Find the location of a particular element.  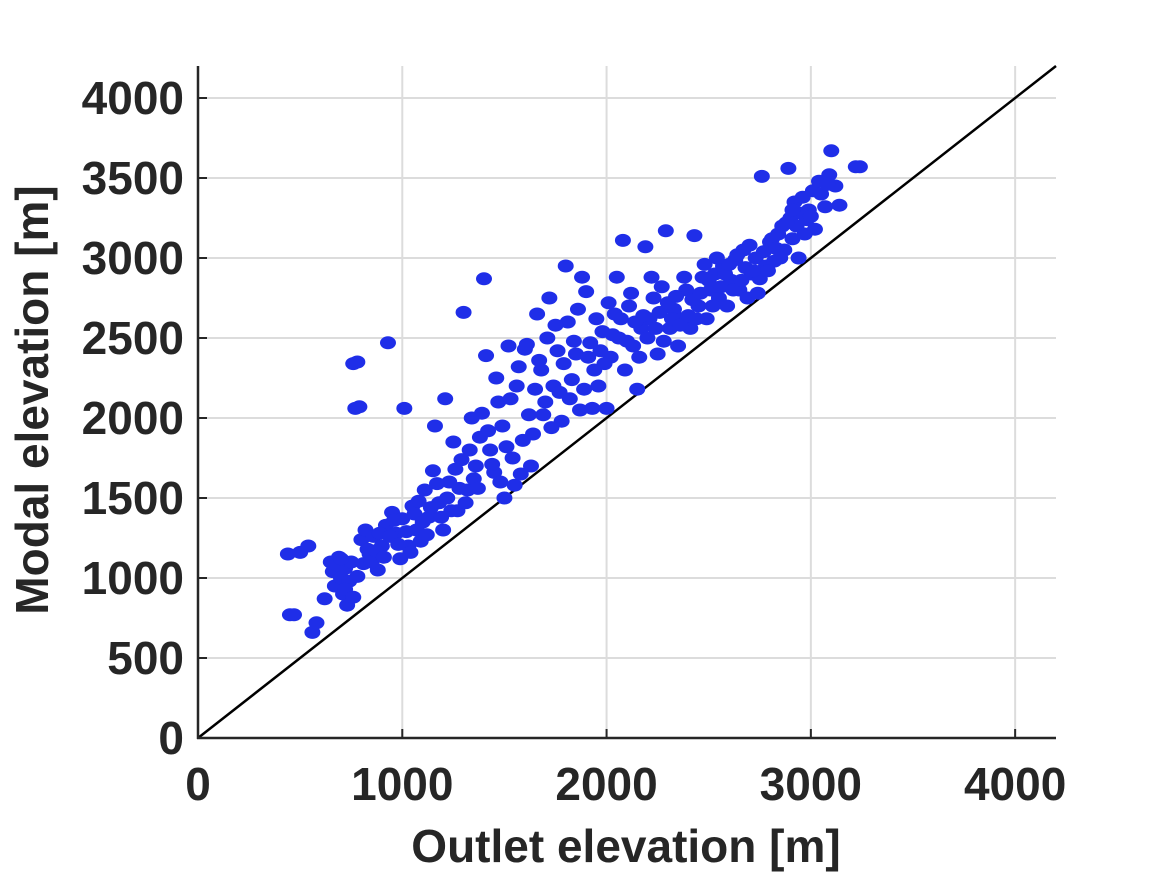

x-tick-label: 3000 is located at coordinates (811, 784).